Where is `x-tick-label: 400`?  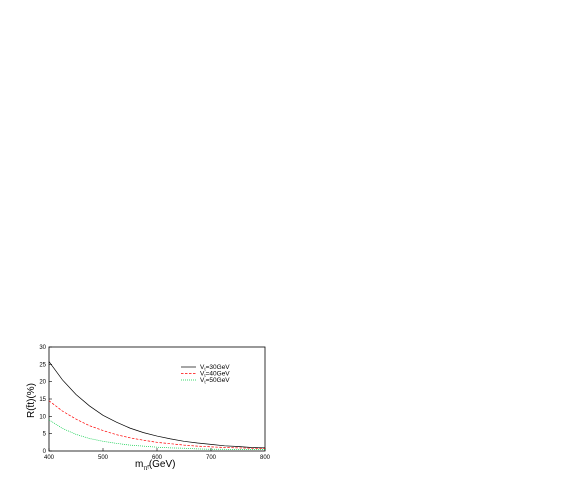
x-tick-label: 400 is located at coordinates (49, 458).